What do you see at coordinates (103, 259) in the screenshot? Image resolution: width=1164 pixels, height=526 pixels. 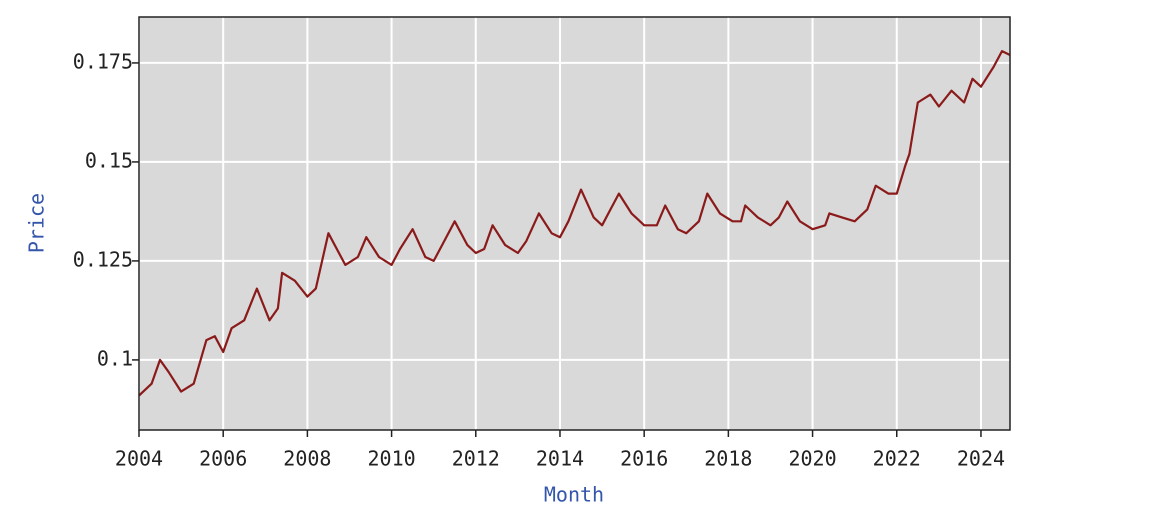 I see `y-tick-label: 0.125` at bounding box center [103, 259].